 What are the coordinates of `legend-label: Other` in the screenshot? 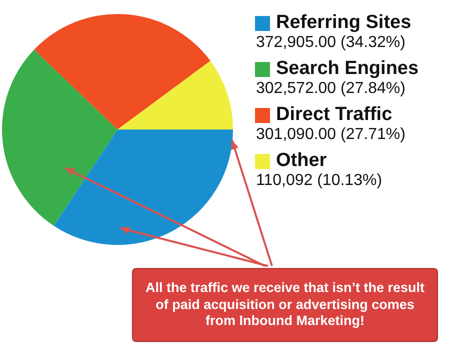 It's located at (301, 161).